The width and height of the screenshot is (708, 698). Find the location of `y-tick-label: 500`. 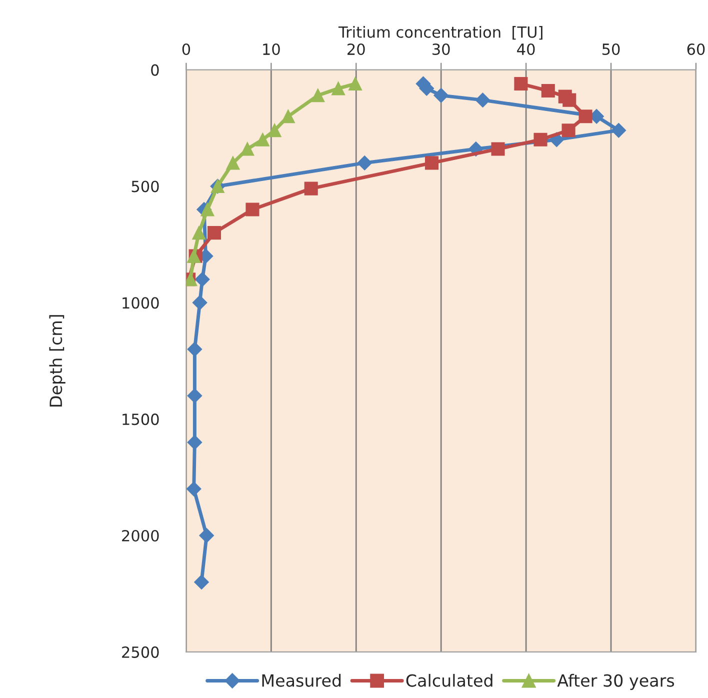

y-tick-label: 500 is located at coordinates (145, 186).